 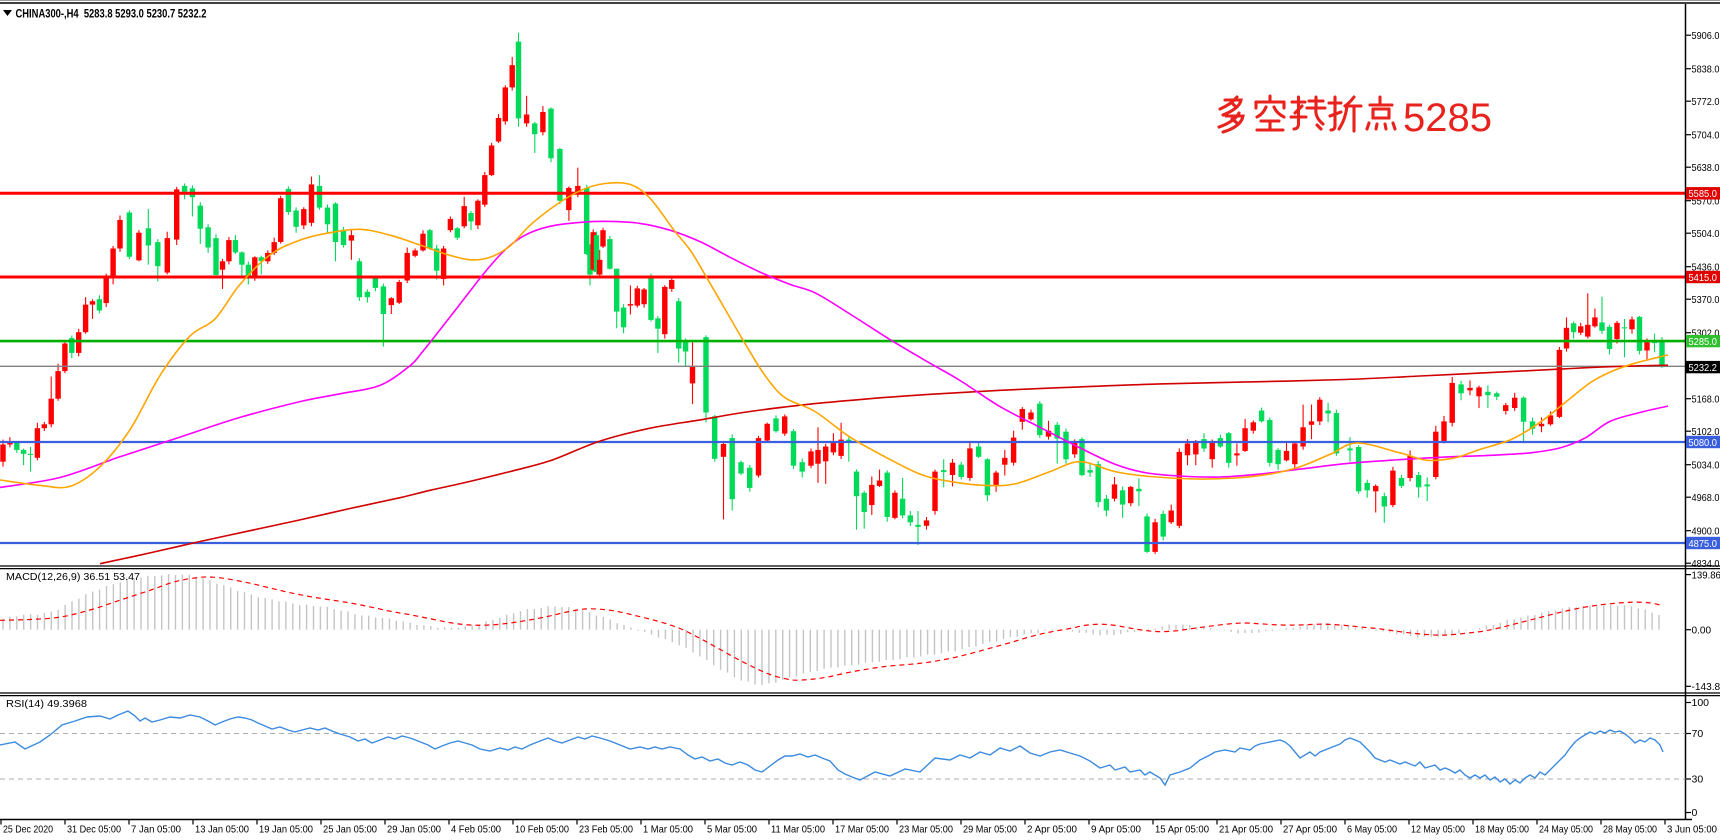 What do you see at coordinates (1703, 278) in the screenshot?
I see `svg-text: 5415.0` at bounding box center [1703, 278].